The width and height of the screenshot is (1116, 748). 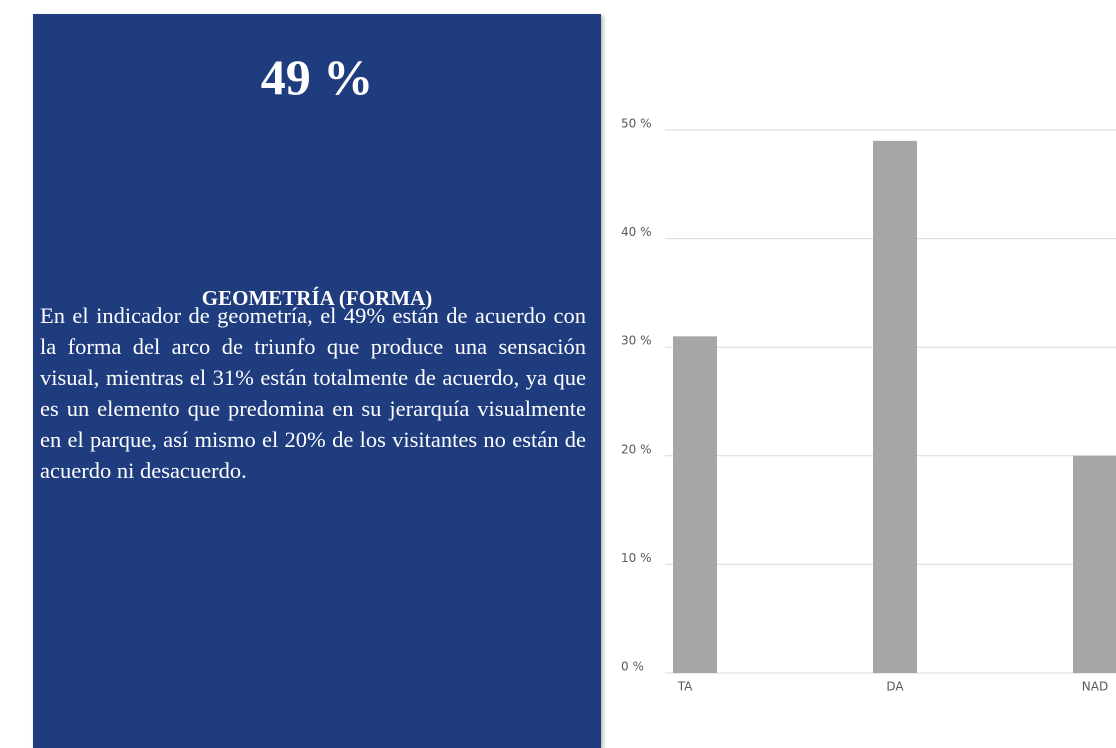 What do you see at coordinates (317, 77) in the screenshot?
I see `headline: 49 %` at bounding box center [317, 77].